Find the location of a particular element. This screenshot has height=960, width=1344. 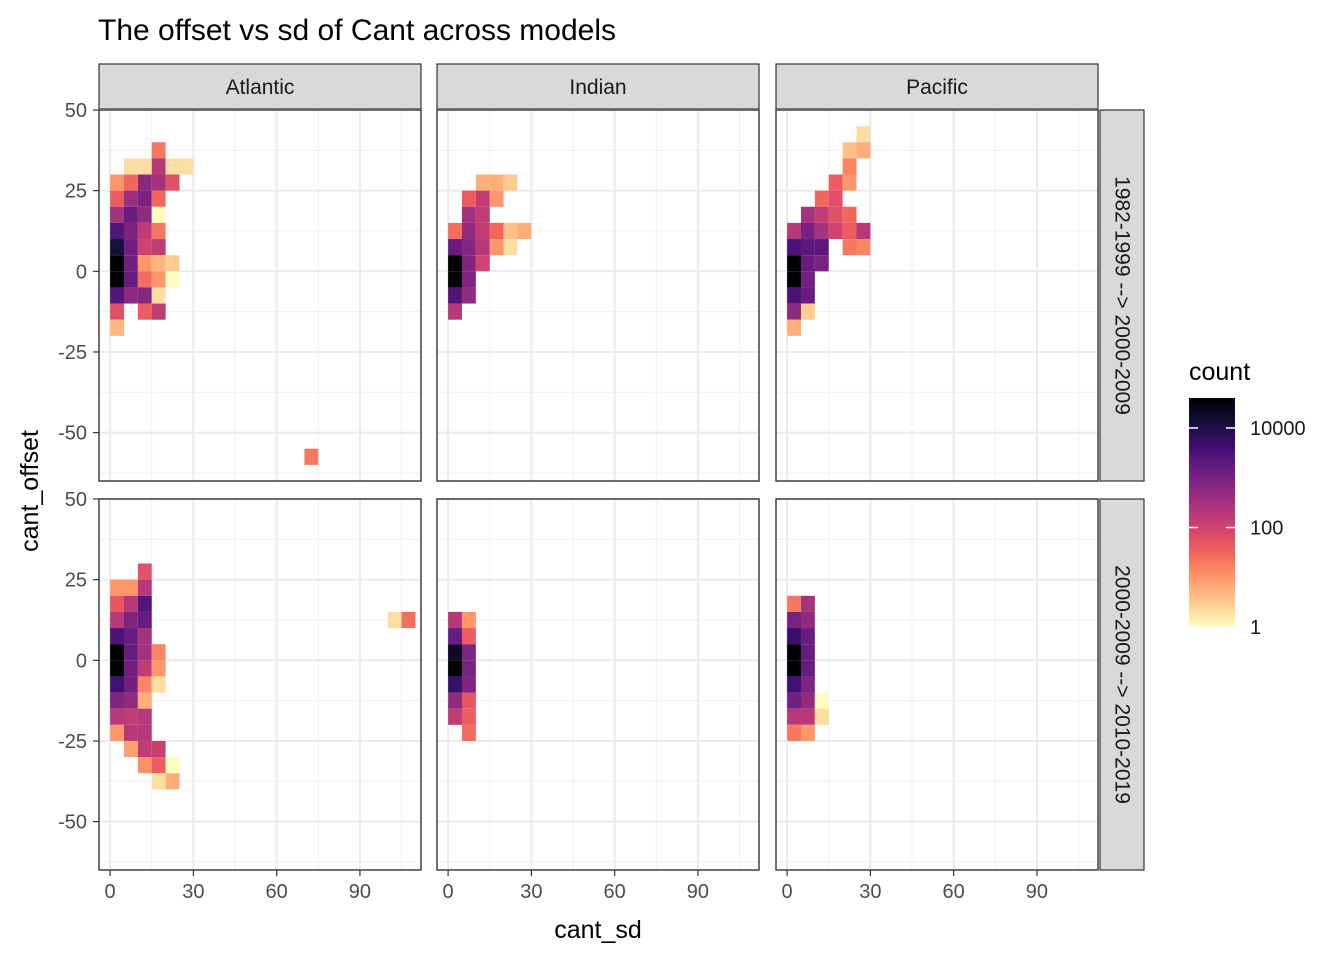

facet-row-strip-bg is located at coordinates (1122, 684).